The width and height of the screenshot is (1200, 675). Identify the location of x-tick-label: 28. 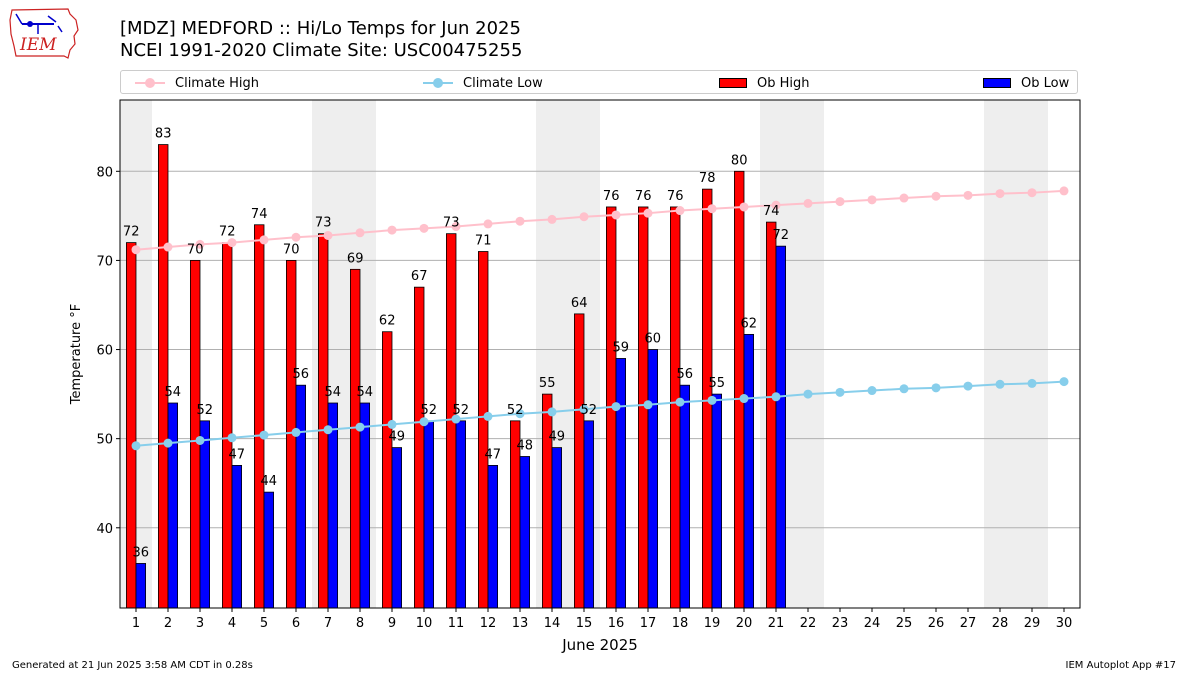
(1000, 623).